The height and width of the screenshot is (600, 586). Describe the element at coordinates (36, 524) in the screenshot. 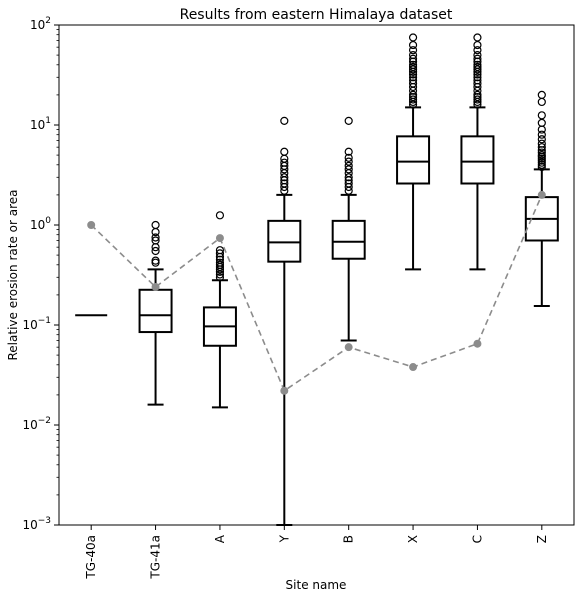

I see `y-tick-label: 10⁻³` at that location.